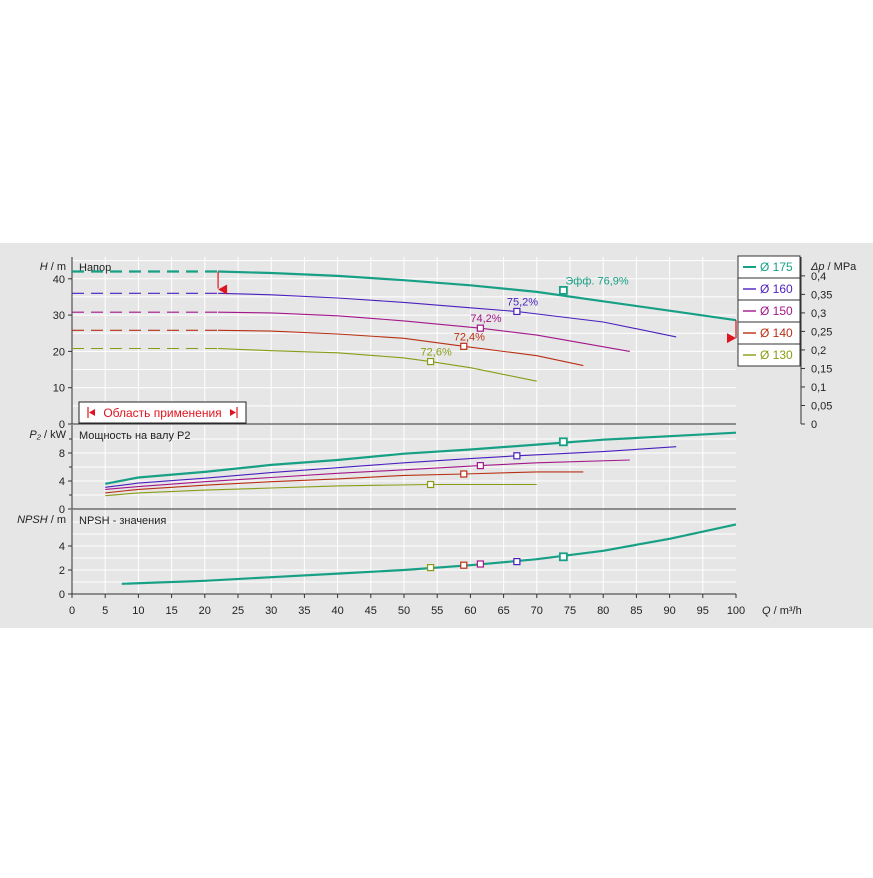 This screenshot has width=873, height=878. I want to click on npsh-curve, so click(429, 554).